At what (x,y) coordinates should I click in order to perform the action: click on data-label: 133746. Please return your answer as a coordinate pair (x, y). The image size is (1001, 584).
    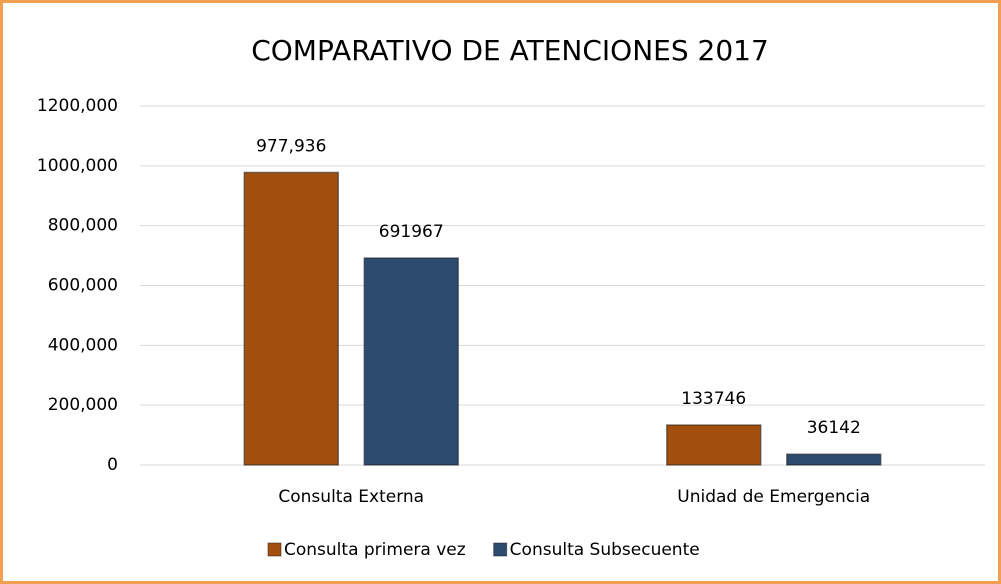
    Looking at the image, I should click on (713, 399).